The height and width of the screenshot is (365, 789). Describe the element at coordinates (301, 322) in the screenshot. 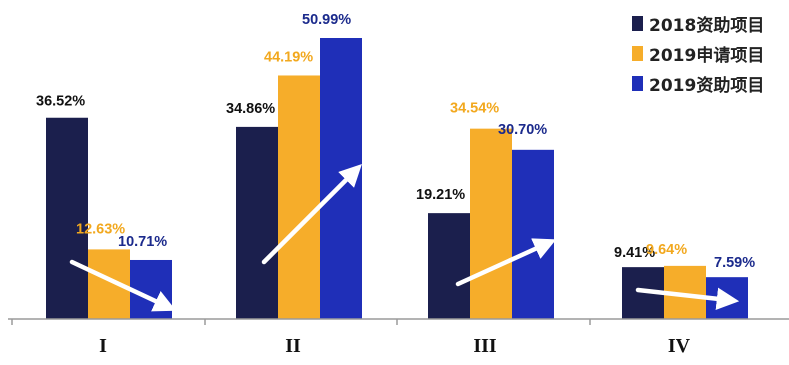

I see `x-axis-ticks` at that location.